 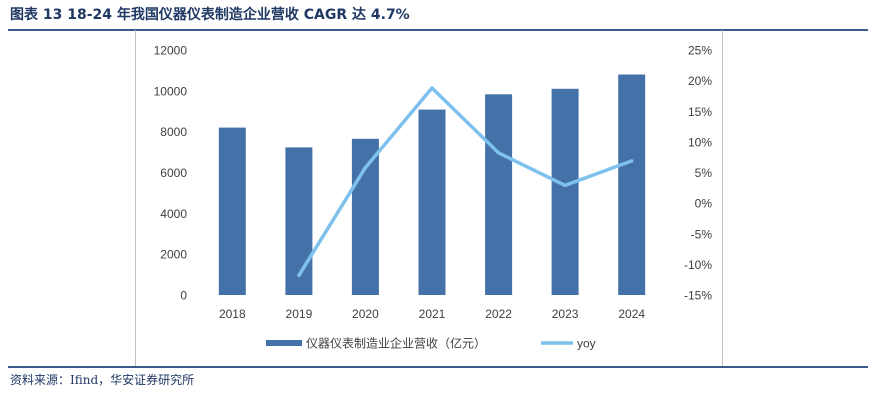 I want to click on bar-2024, so click(x=632, y=184).